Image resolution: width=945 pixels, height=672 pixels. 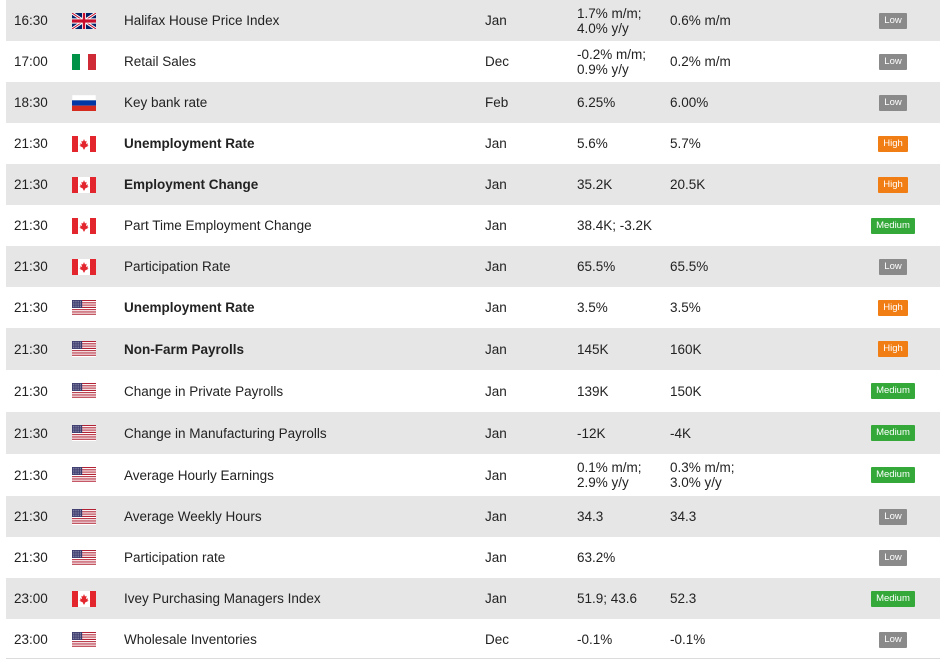 What do you see at coordinates (473, 307) in the screenshot?
I see `table-row: 21:30 Unemployment Rate Jan 3.5% 3.5% High` at bounding box center [473, 307].